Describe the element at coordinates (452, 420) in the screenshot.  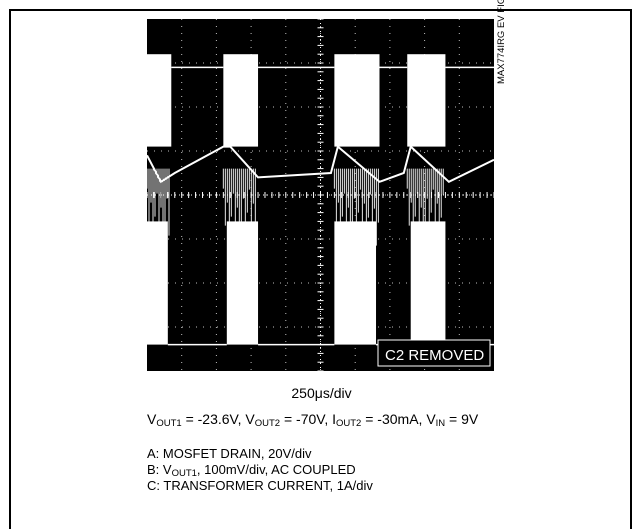
I see `cond-vin: VIN = 9V` at that location.